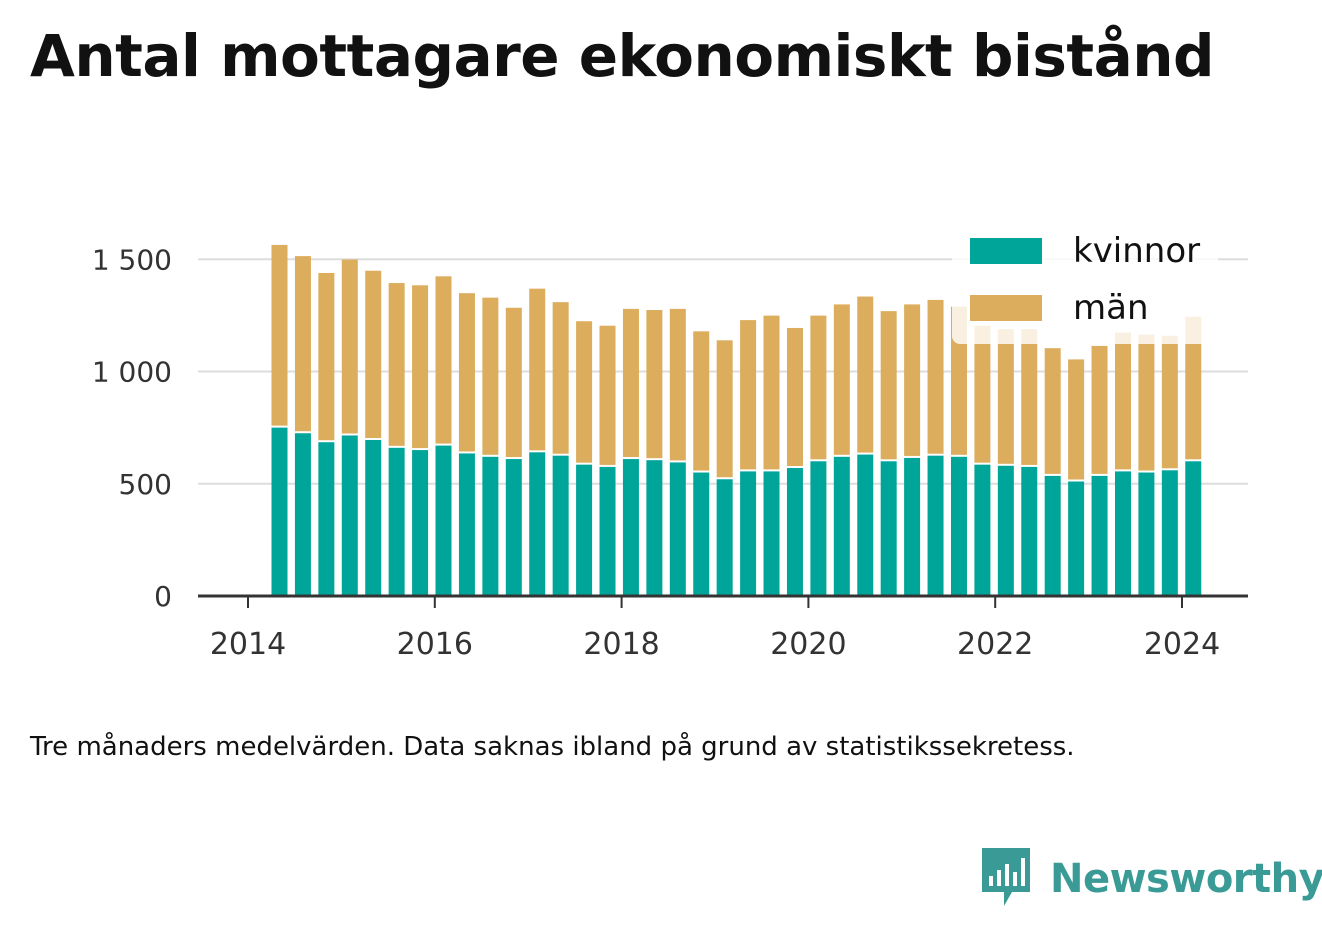 This screenshot has width=1322, height=939. I want to click on x-tick-label: 2018, so click(621, 644).